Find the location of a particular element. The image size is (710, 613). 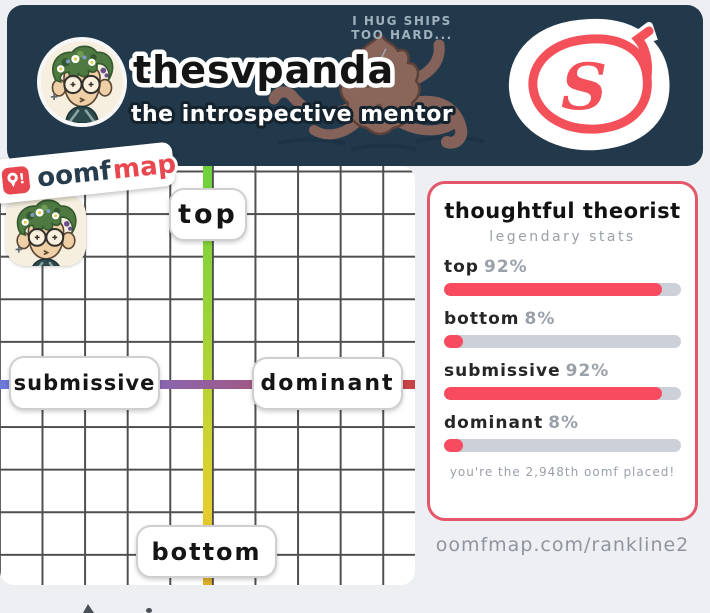

tagline-title: the introspective mentor is located at coordinates (292, 114).